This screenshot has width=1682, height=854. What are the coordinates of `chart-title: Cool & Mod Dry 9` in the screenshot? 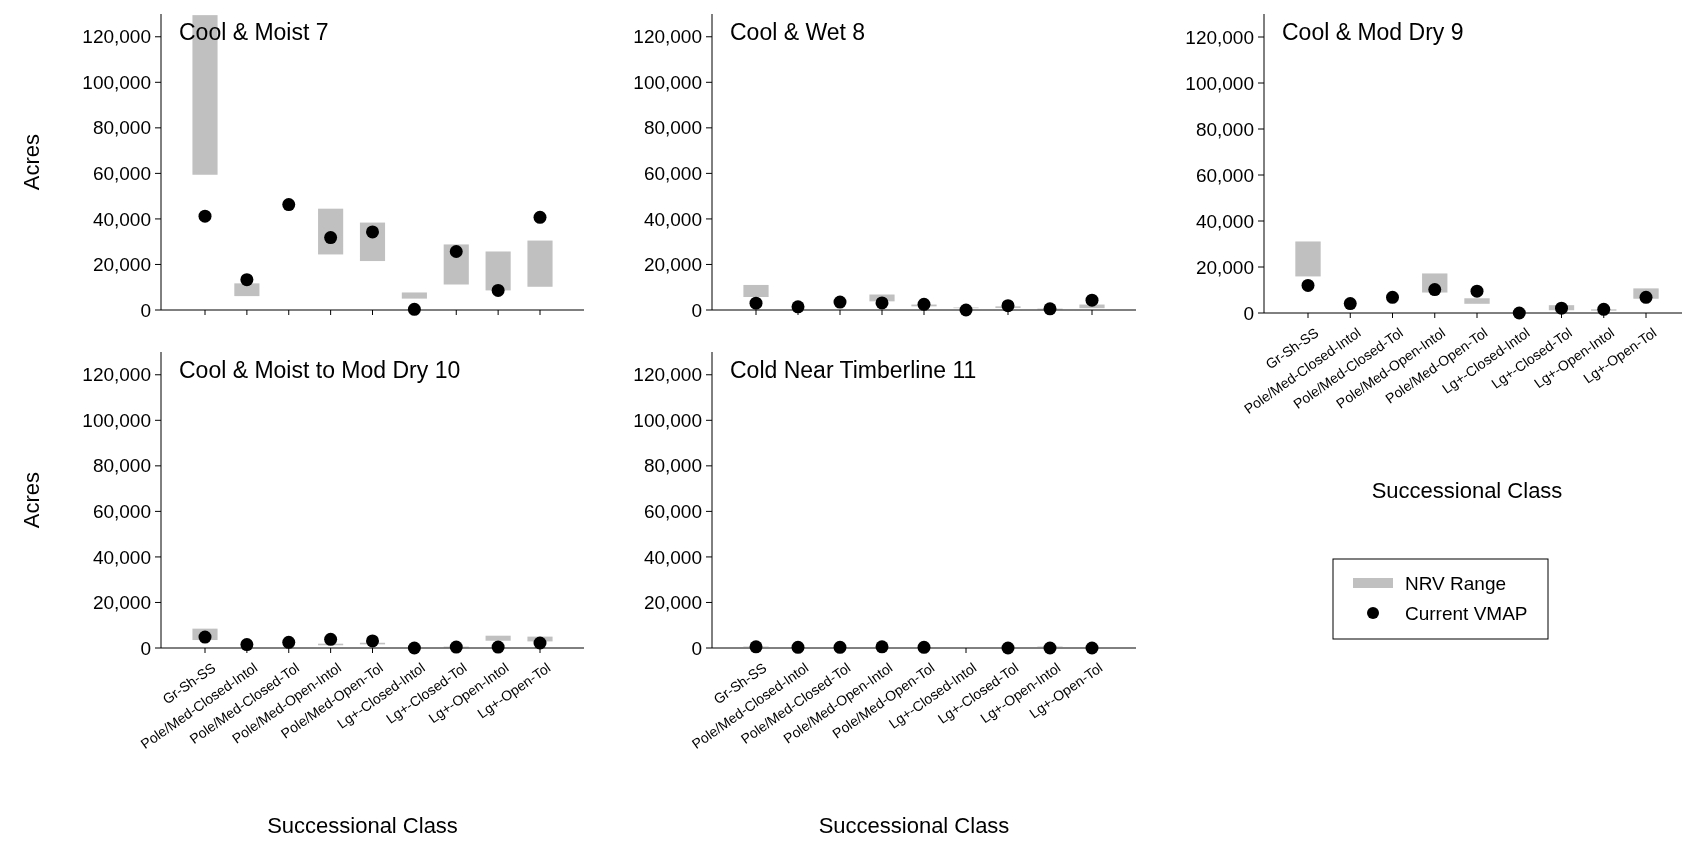 It's located at (1373, 32).